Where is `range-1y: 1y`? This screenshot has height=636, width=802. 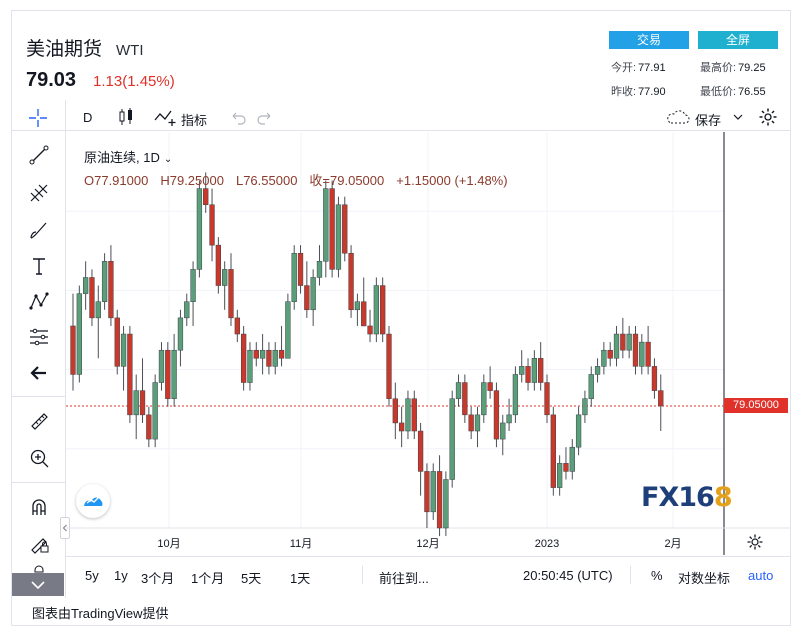 range-1y: 1y is located at coordinates (121, 575).